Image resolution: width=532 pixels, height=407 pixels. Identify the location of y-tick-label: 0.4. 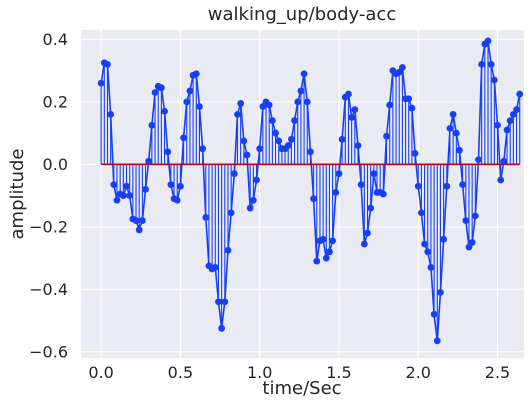
(55, 39).